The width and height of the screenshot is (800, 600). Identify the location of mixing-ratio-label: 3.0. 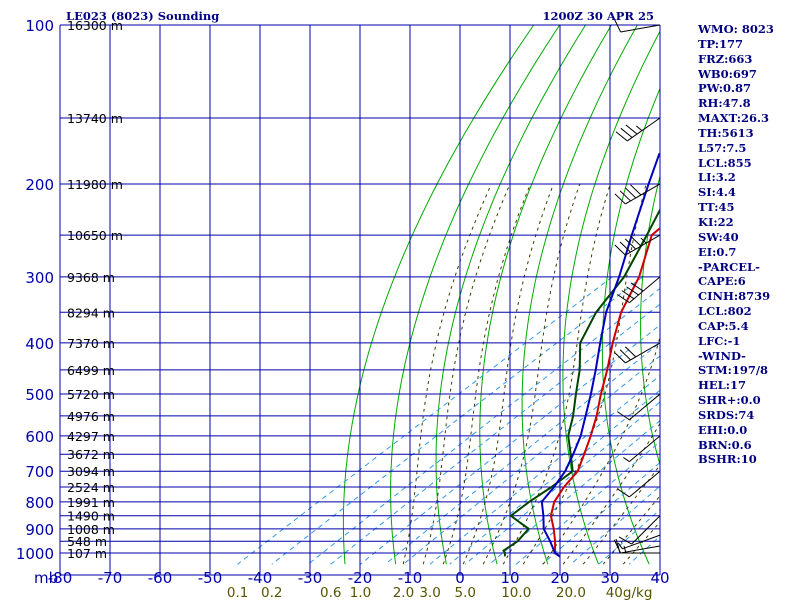
(429, 592).